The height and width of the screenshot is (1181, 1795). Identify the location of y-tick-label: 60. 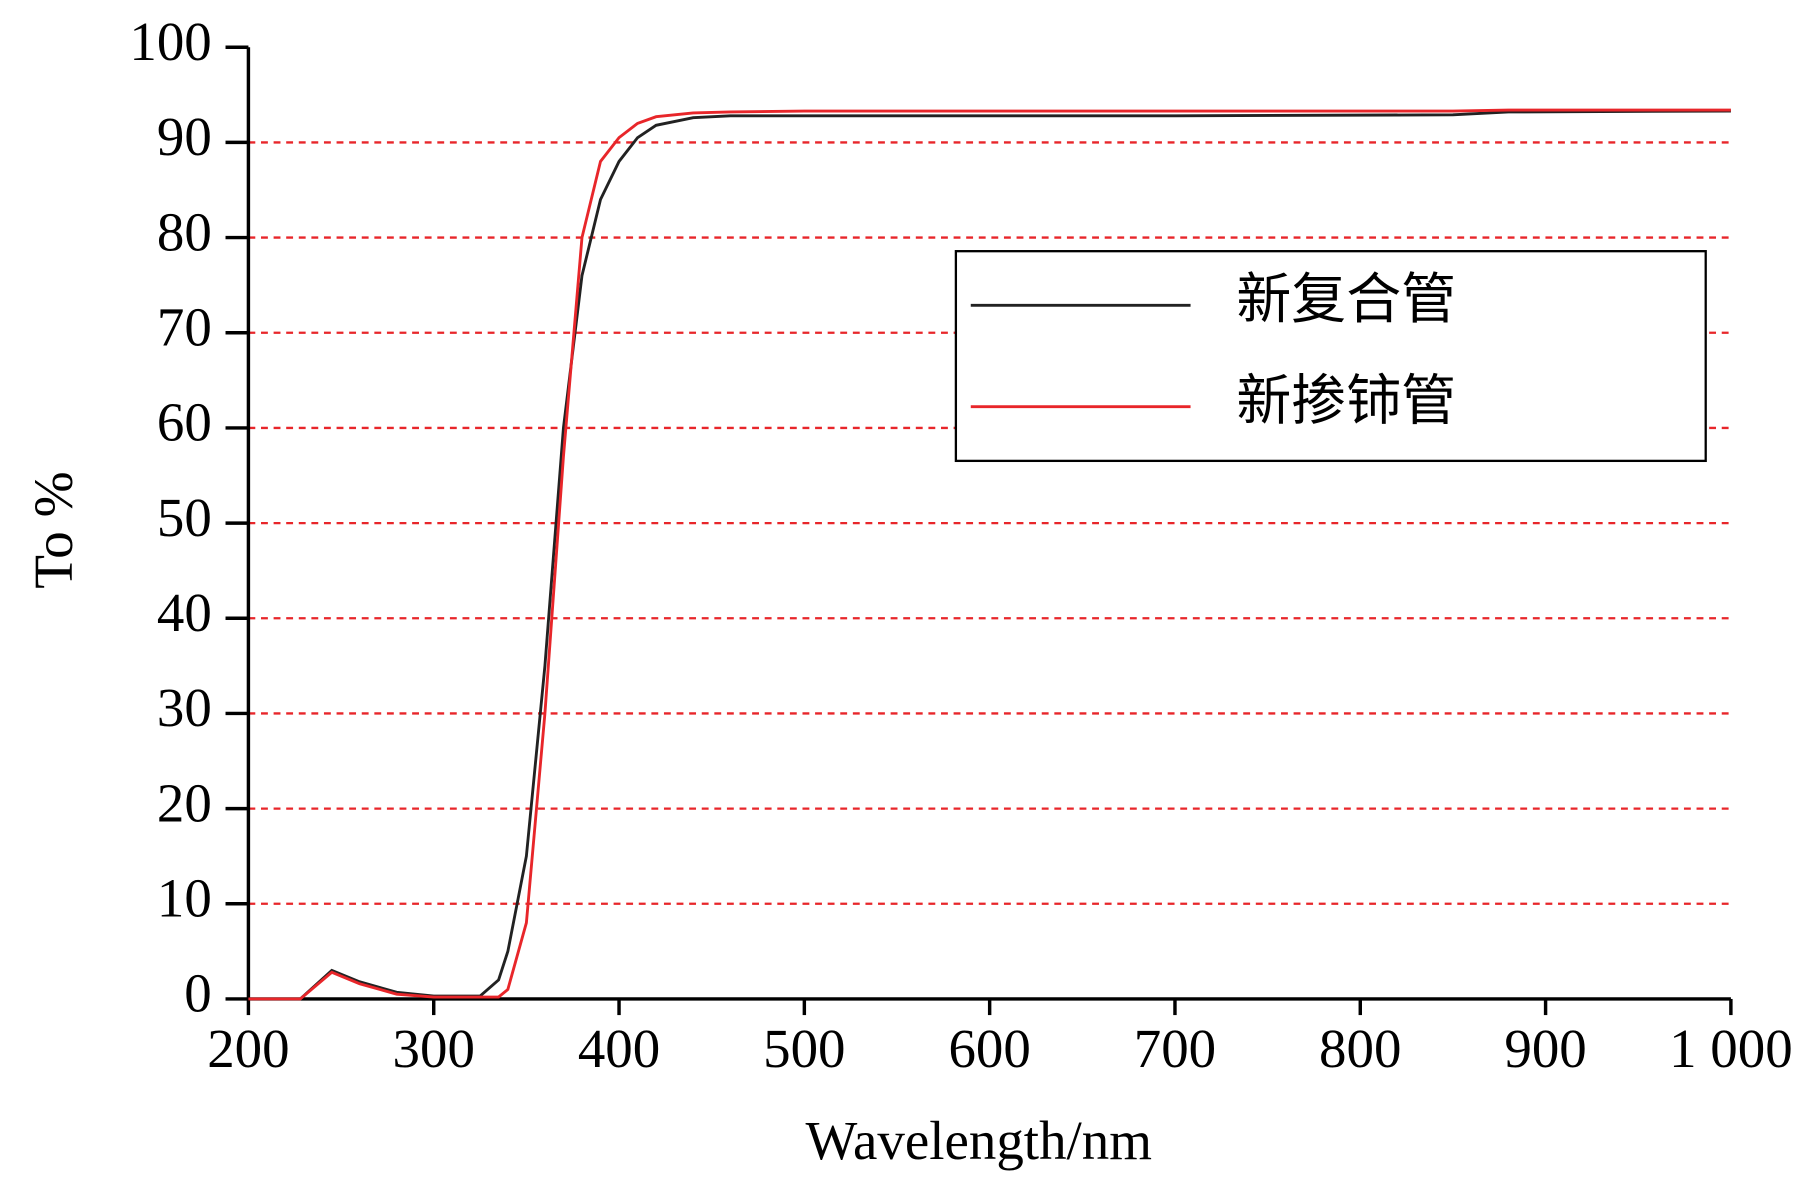
(184, 421).